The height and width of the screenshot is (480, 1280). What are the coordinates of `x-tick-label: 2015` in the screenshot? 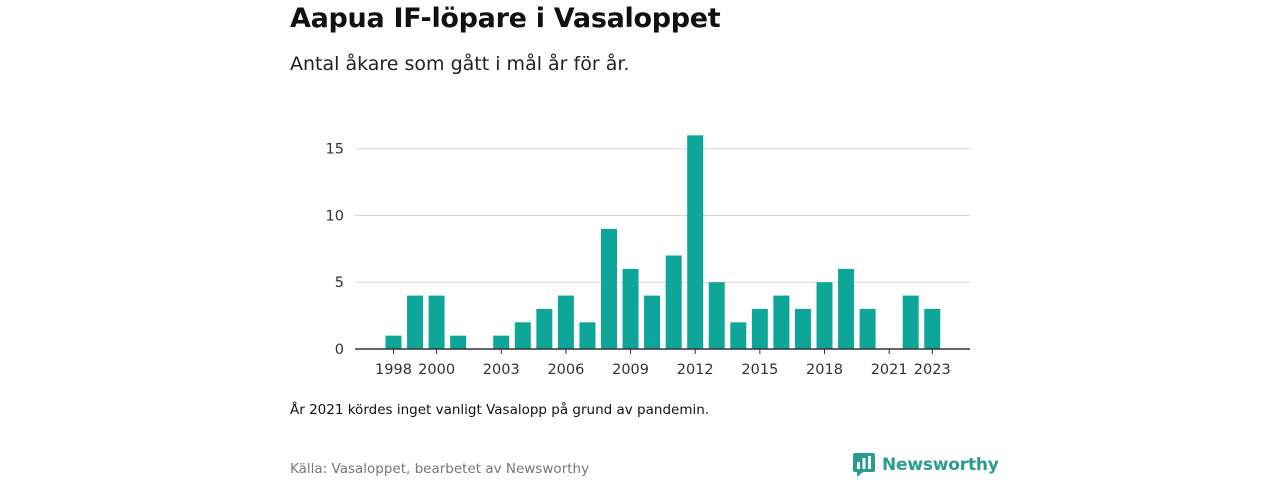 It's located at (759, 370).